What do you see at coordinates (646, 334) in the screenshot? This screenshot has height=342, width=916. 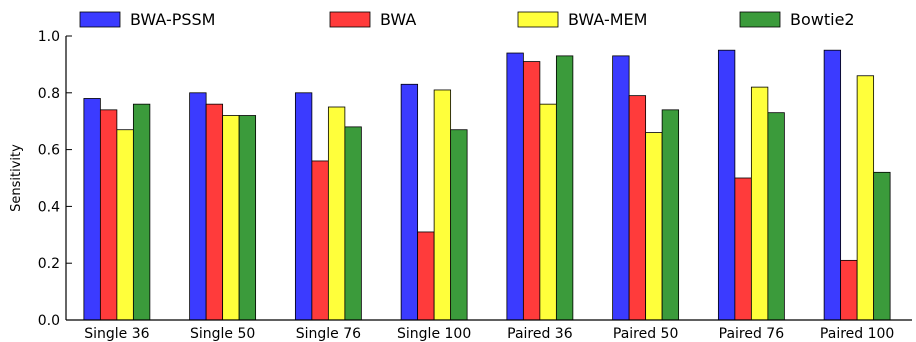 I see `x-tick-label: Paired 50` at bounding box center [646, 334].